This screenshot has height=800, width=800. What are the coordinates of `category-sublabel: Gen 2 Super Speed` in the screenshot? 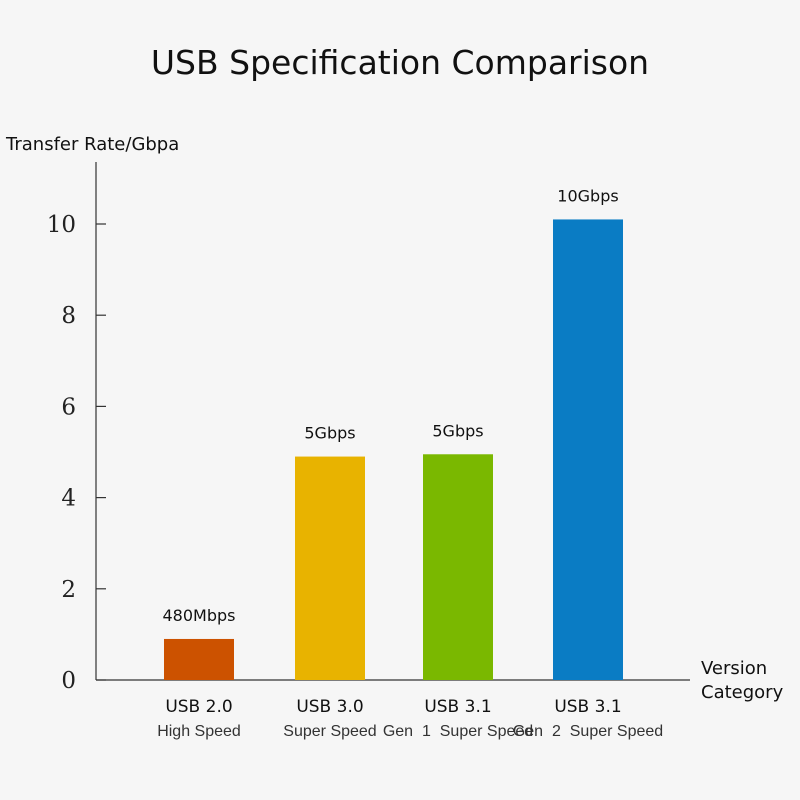 It's located at (588, 731).